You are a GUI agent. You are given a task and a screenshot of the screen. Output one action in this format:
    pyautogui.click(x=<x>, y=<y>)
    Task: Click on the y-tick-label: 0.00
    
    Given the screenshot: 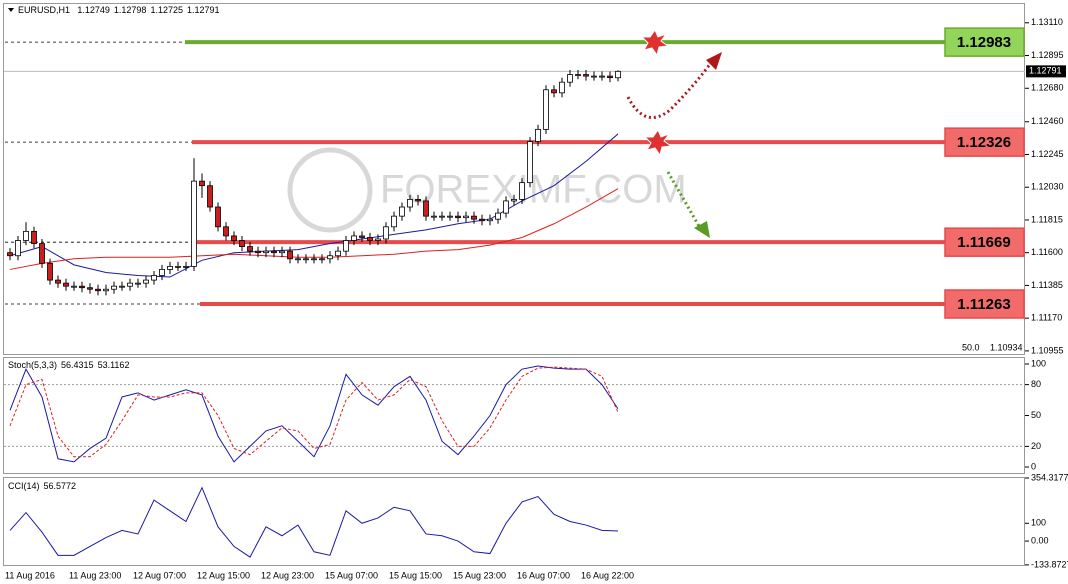 What is the action you would take?
    pyautogui.click(x=1040, y=540)
    